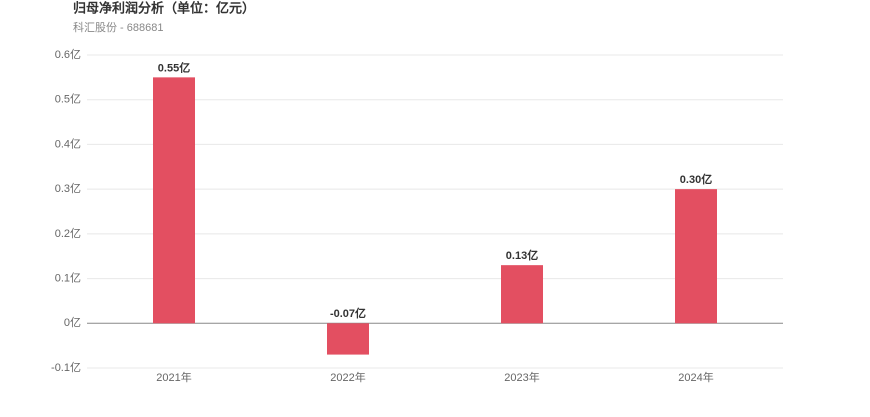 This screenshot has height=417, width=870. What do you see at coordinates (68, 54) in the screenshot?
I see `y-tick-label: 0.6亿` at bounding box center [68, 54].